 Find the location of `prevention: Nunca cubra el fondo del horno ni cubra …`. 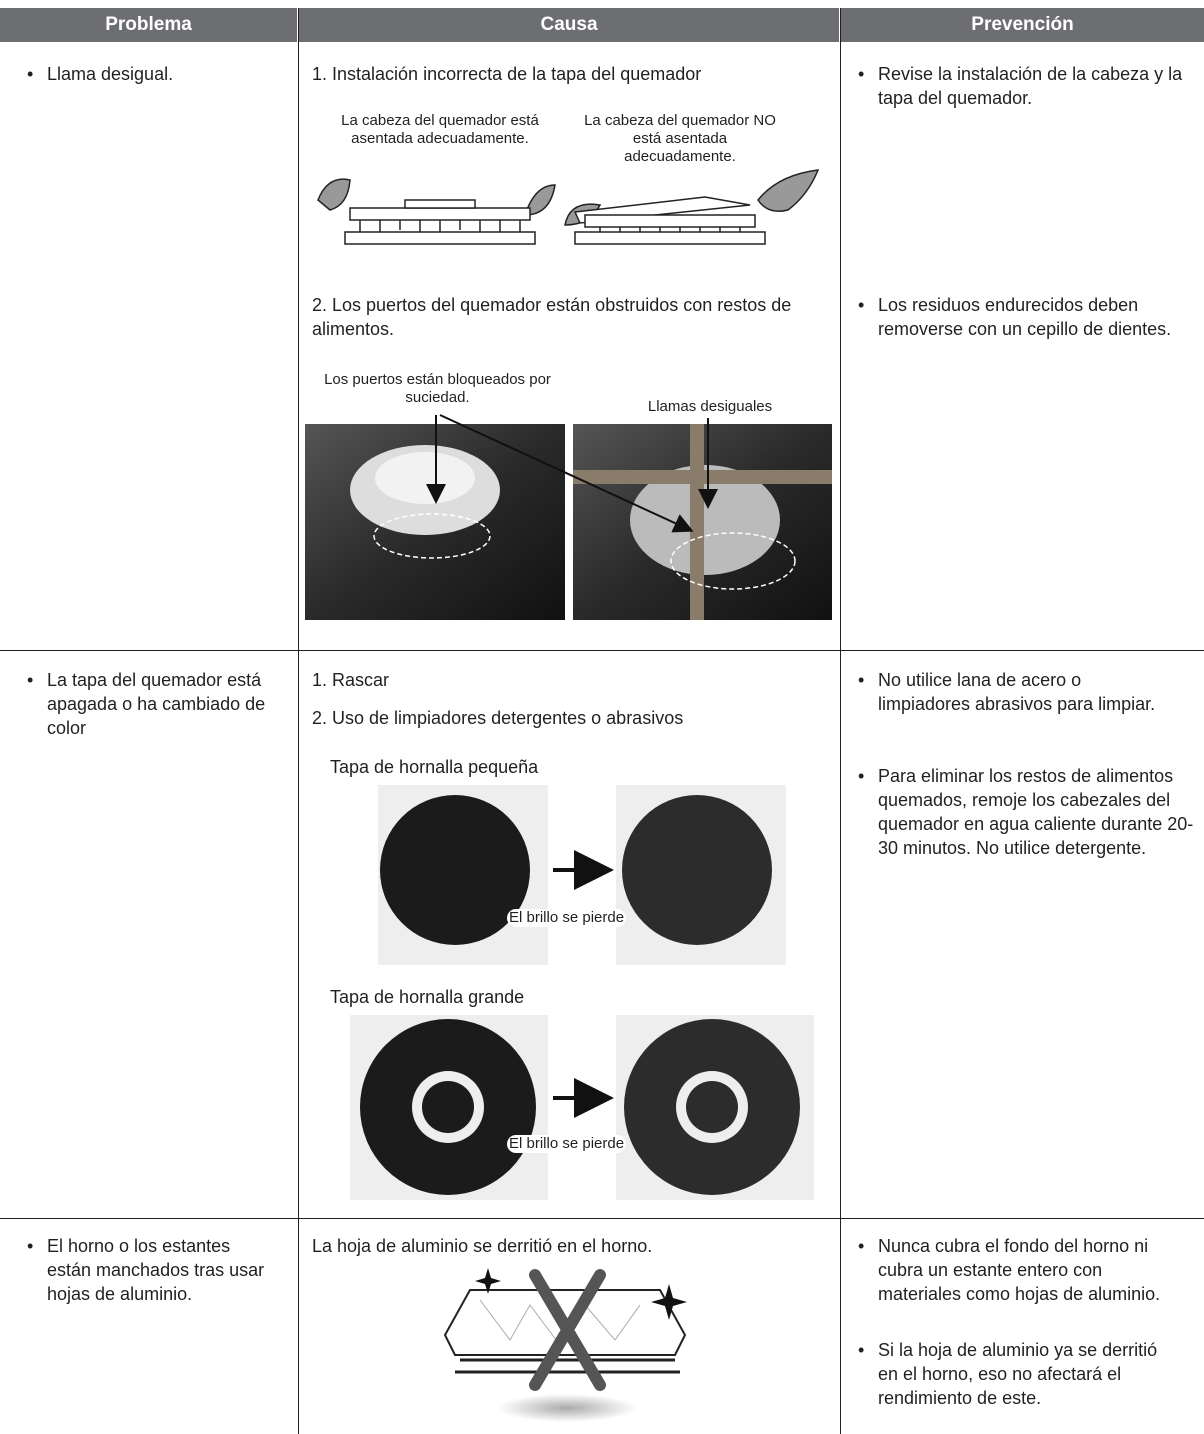

prevention: Nunca cubra el fondo del horno ni cubra … is located at coordinates (1018, 1270).